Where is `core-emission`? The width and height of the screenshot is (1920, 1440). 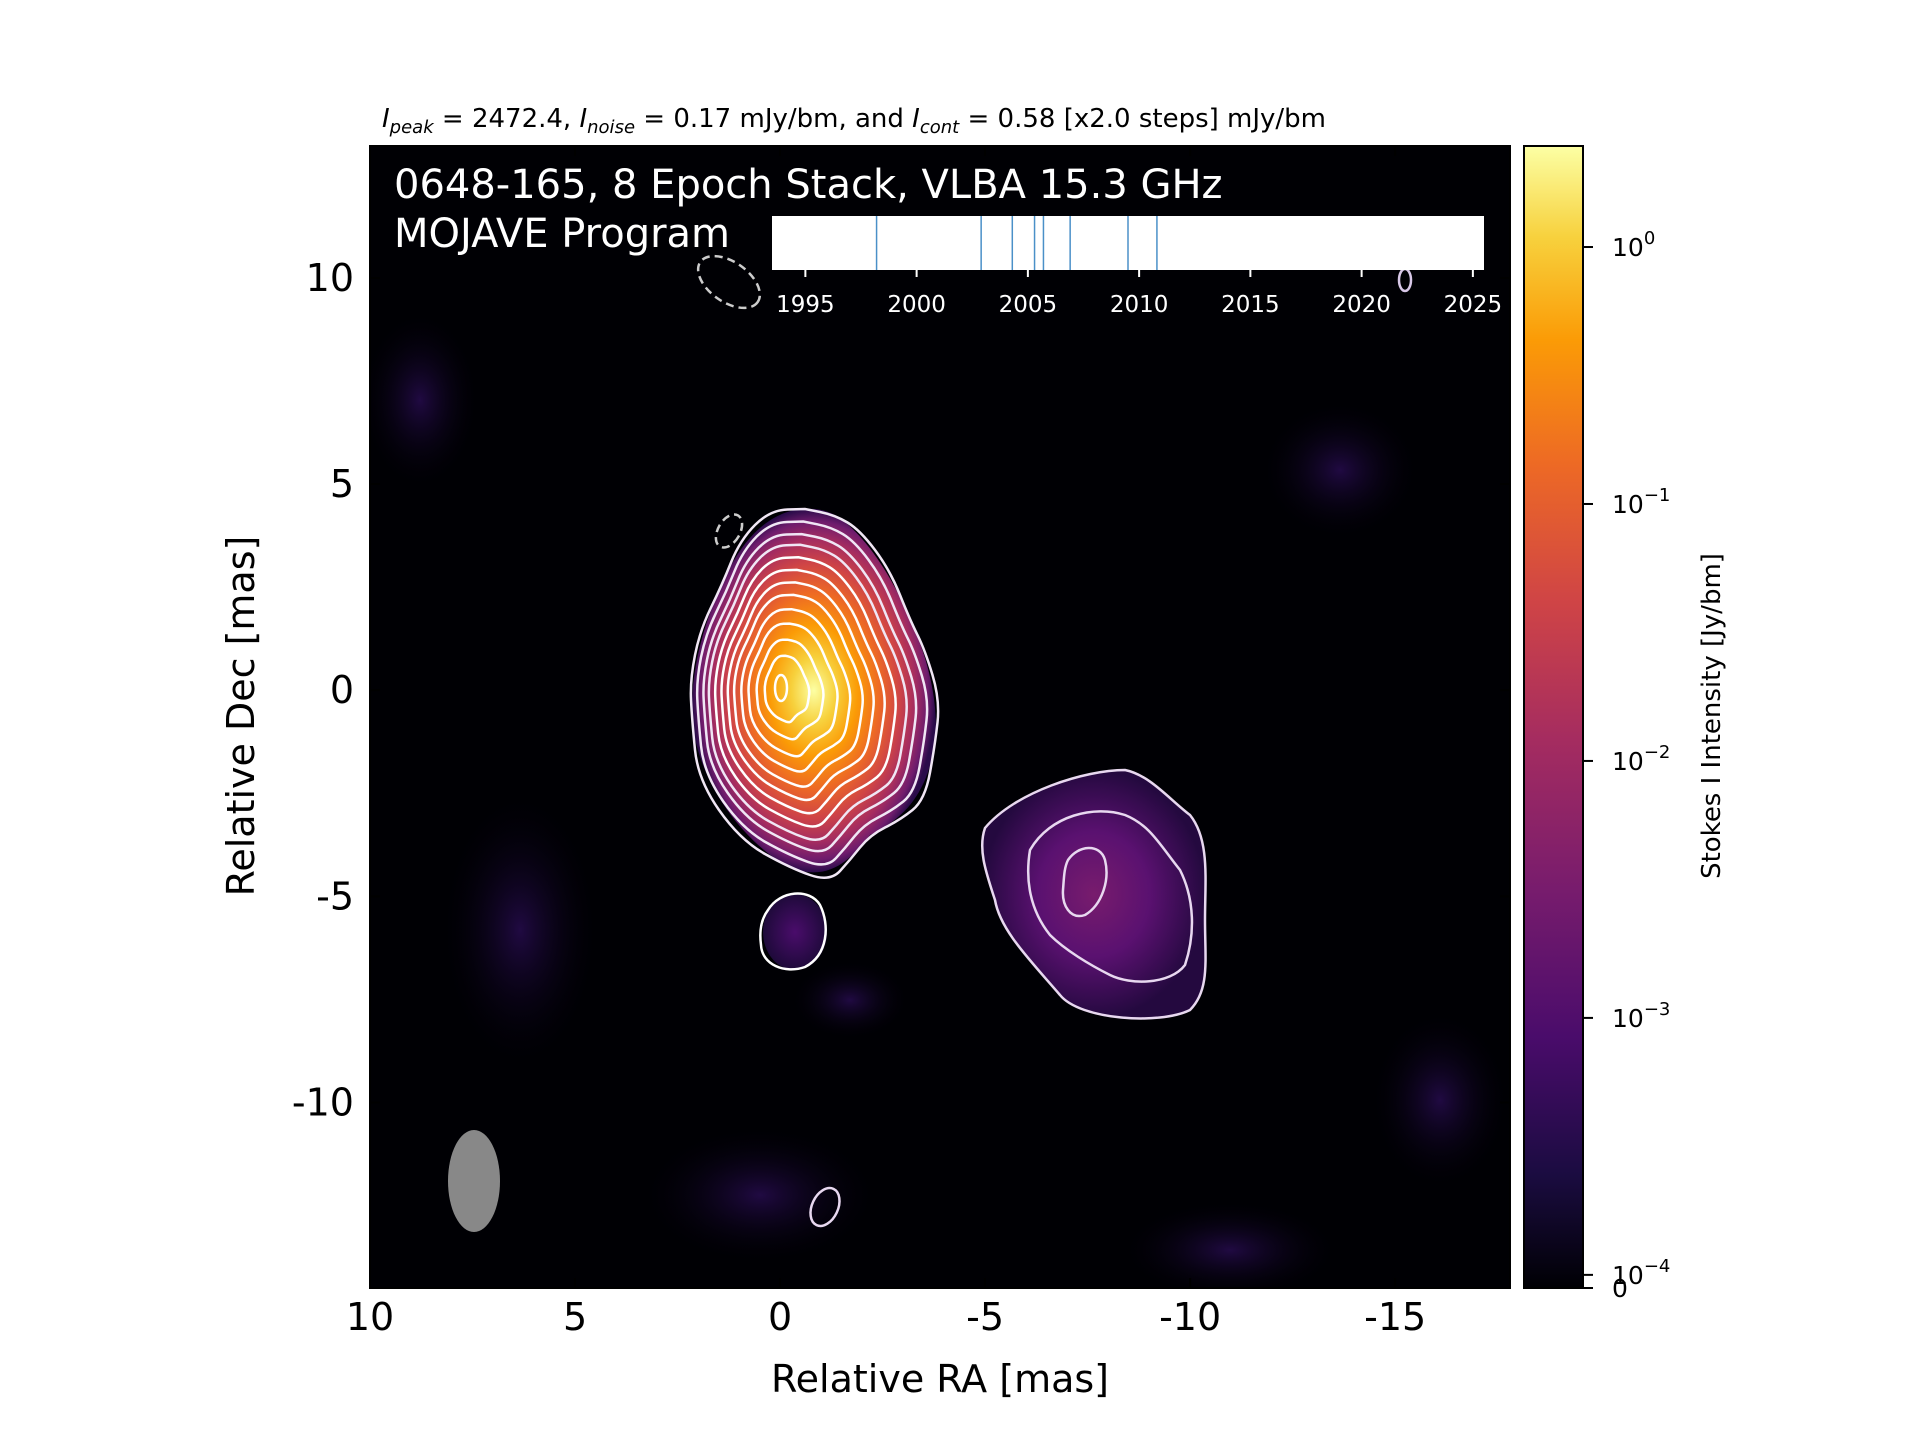
core-emission is located at coordinates (813, 690).